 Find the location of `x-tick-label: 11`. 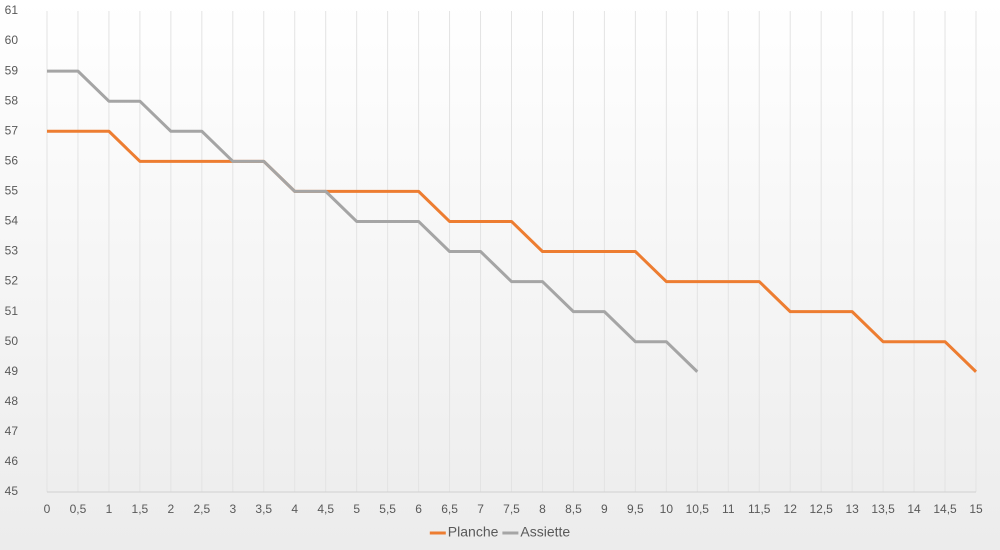

x-tick-label: 11 is located at coordinates (728, 509).